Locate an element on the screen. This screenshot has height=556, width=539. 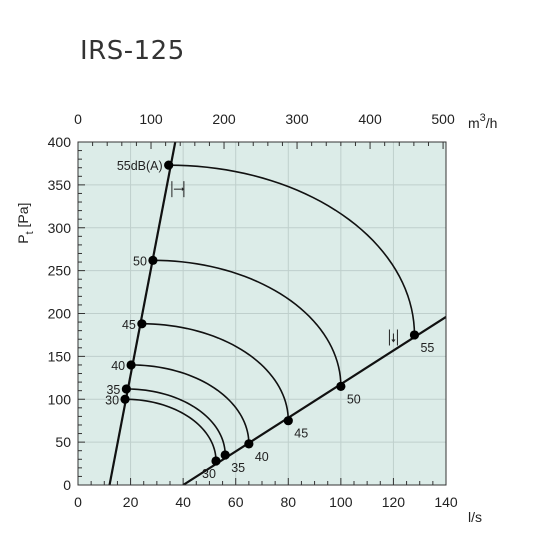
annotations is located at coordinates (284, 263).